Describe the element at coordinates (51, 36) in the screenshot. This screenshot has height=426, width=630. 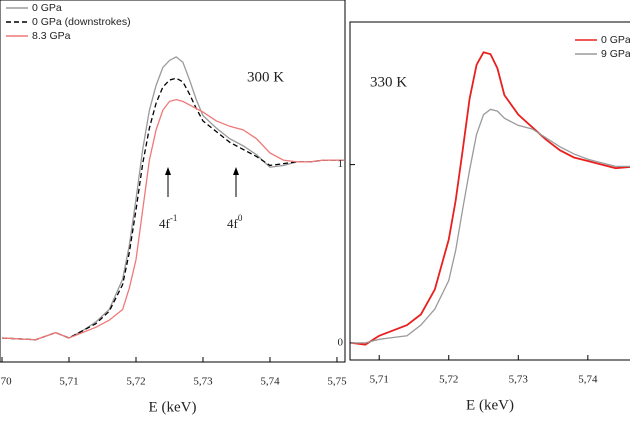
I see `legend-label: 8.3 GPa` at that location.